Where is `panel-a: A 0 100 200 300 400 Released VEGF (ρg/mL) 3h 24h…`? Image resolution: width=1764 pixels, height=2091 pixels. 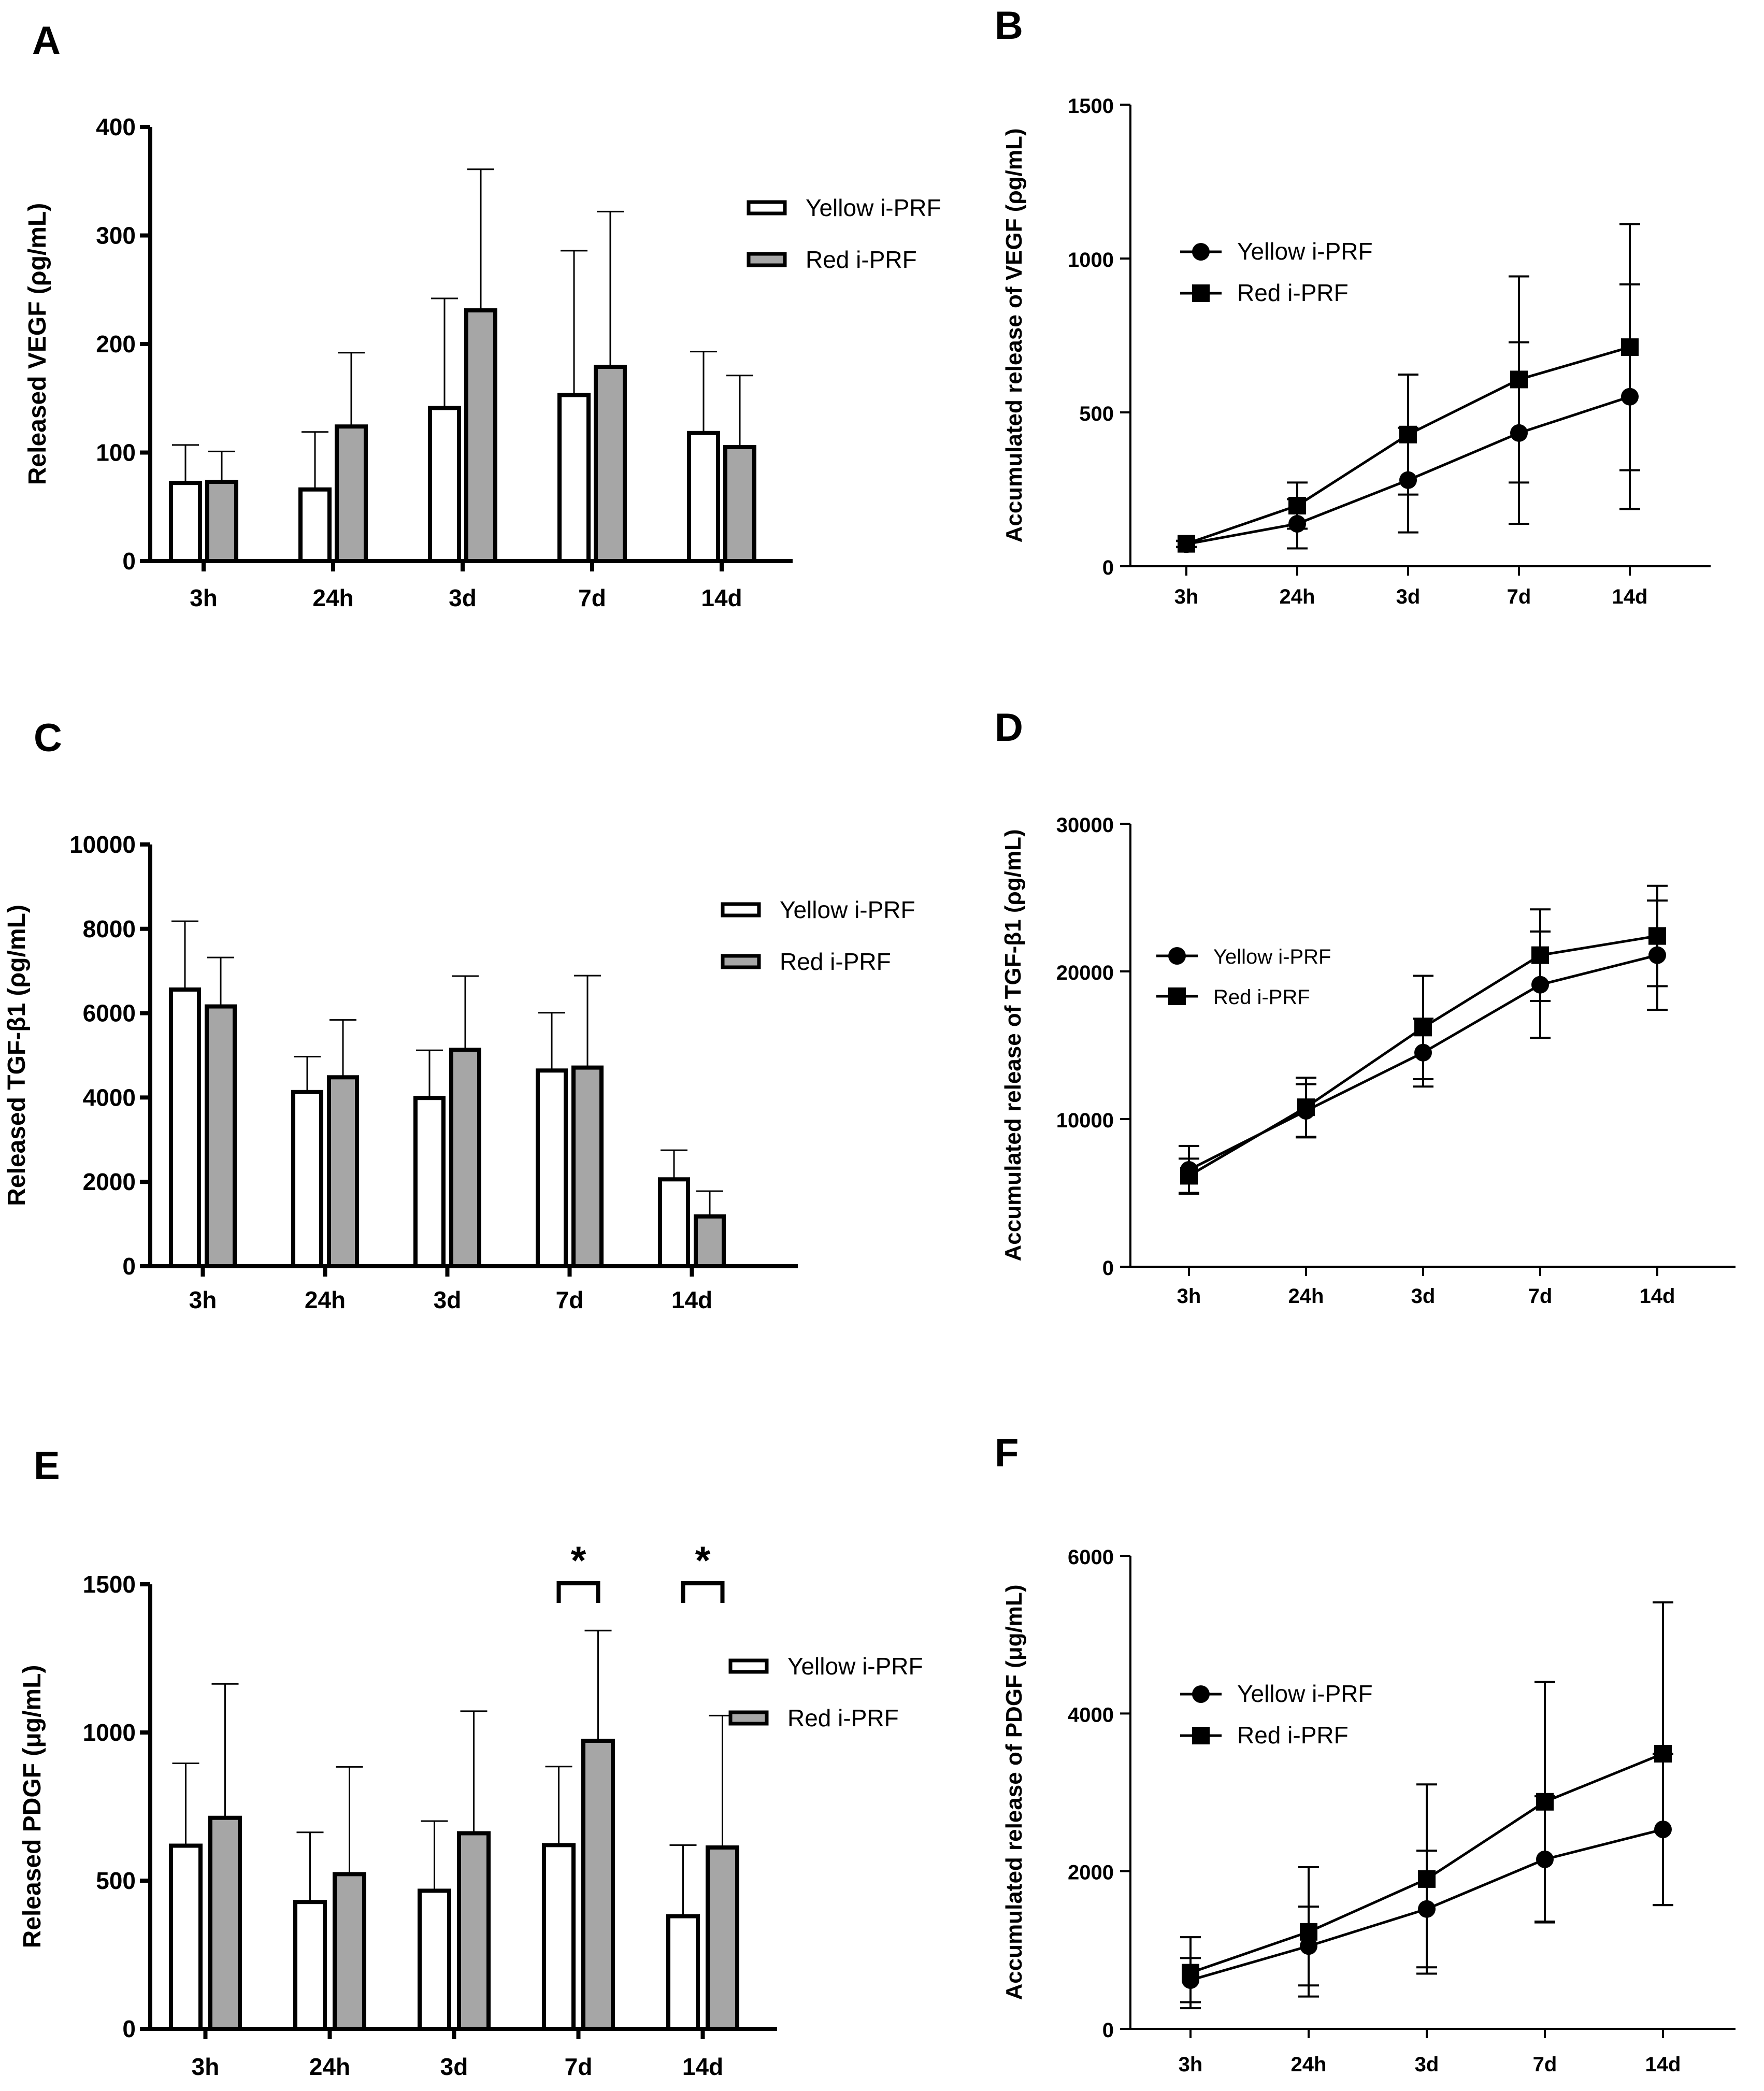 panel-a: A 0 100 200 300 400 Released VEGF (ρg/mL) 3h 24h… is located at coordinates (482, 315).